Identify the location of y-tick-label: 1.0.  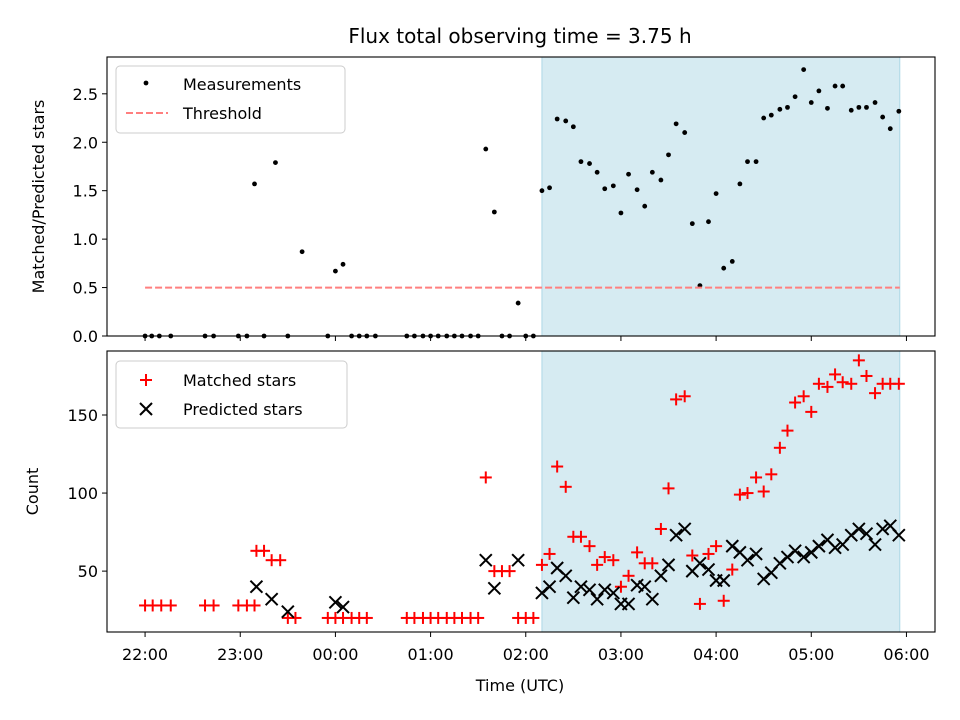
(85, 239).